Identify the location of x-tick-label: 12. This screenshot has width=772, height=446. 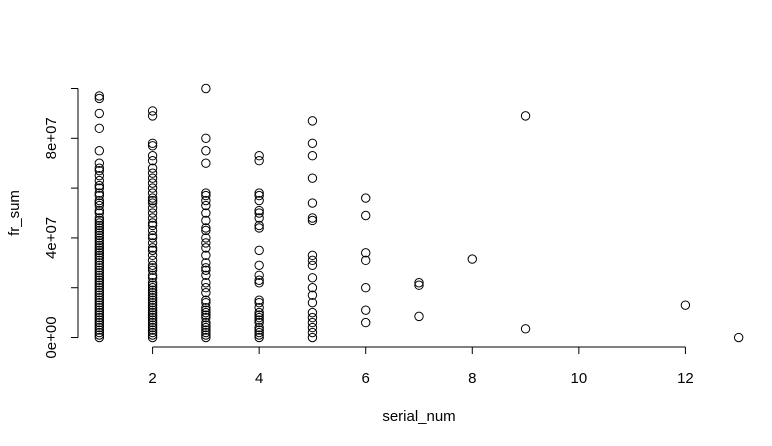
(685, 378).